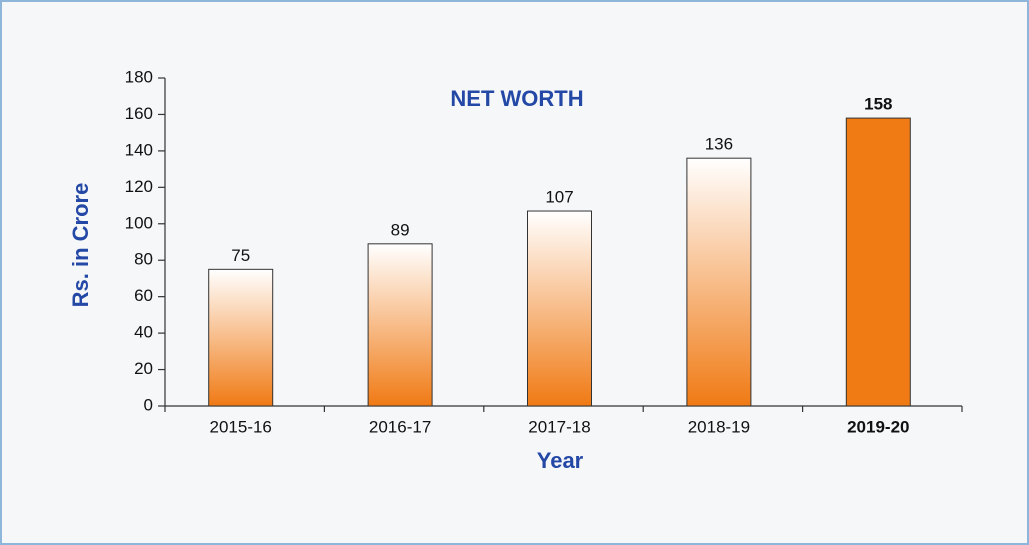  I want to click on y-tick-label: 100, so click(139, 222).